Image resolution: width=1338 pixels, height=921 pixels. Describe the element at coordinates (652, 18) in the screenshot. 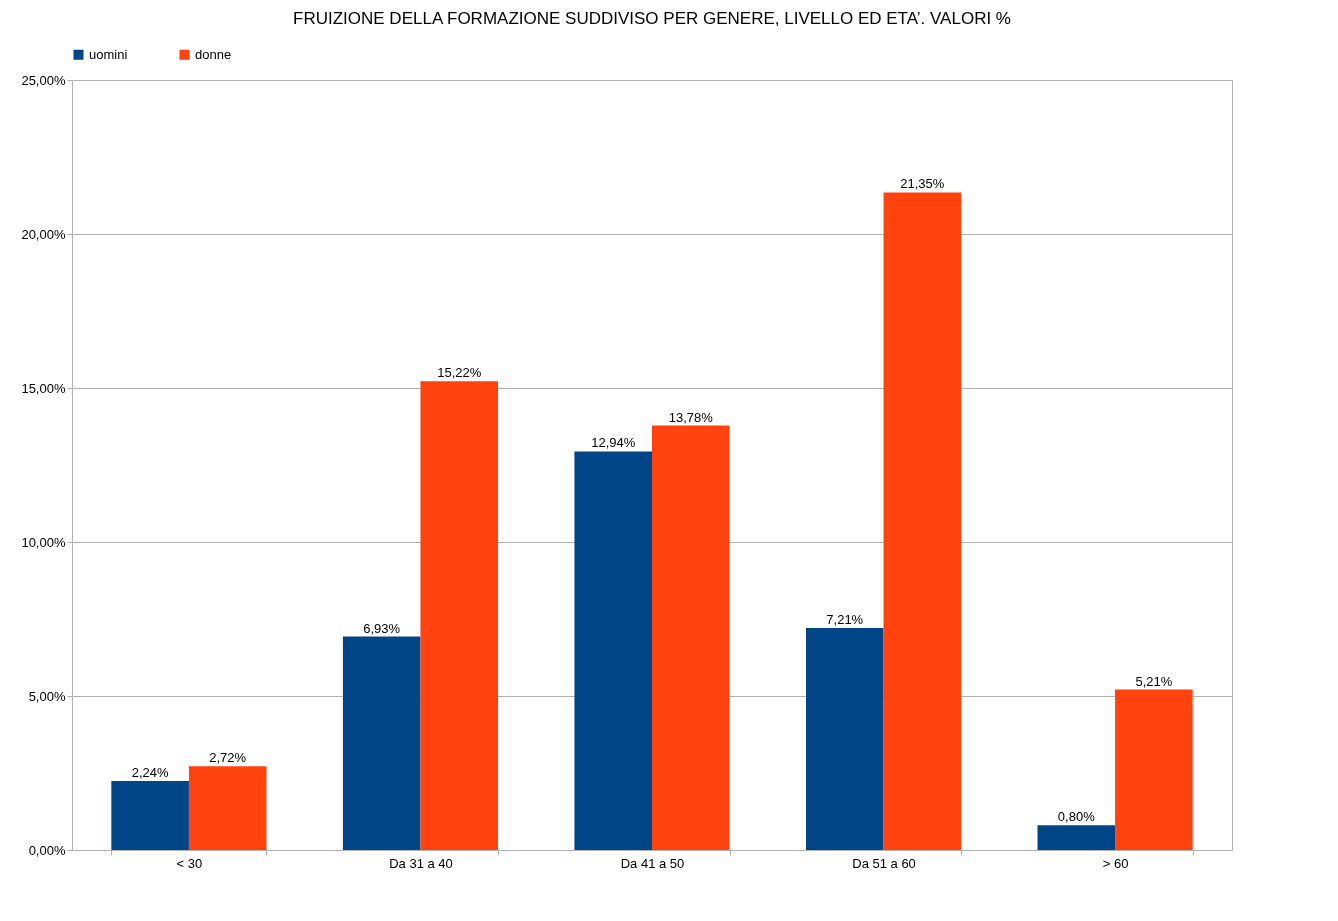

I see `chart-title: FRUIZIONE DELLA FORMAZIONE SUDDIVISO PER GENERE, LIVELLO ED ETA’. VALORI %` at that location.